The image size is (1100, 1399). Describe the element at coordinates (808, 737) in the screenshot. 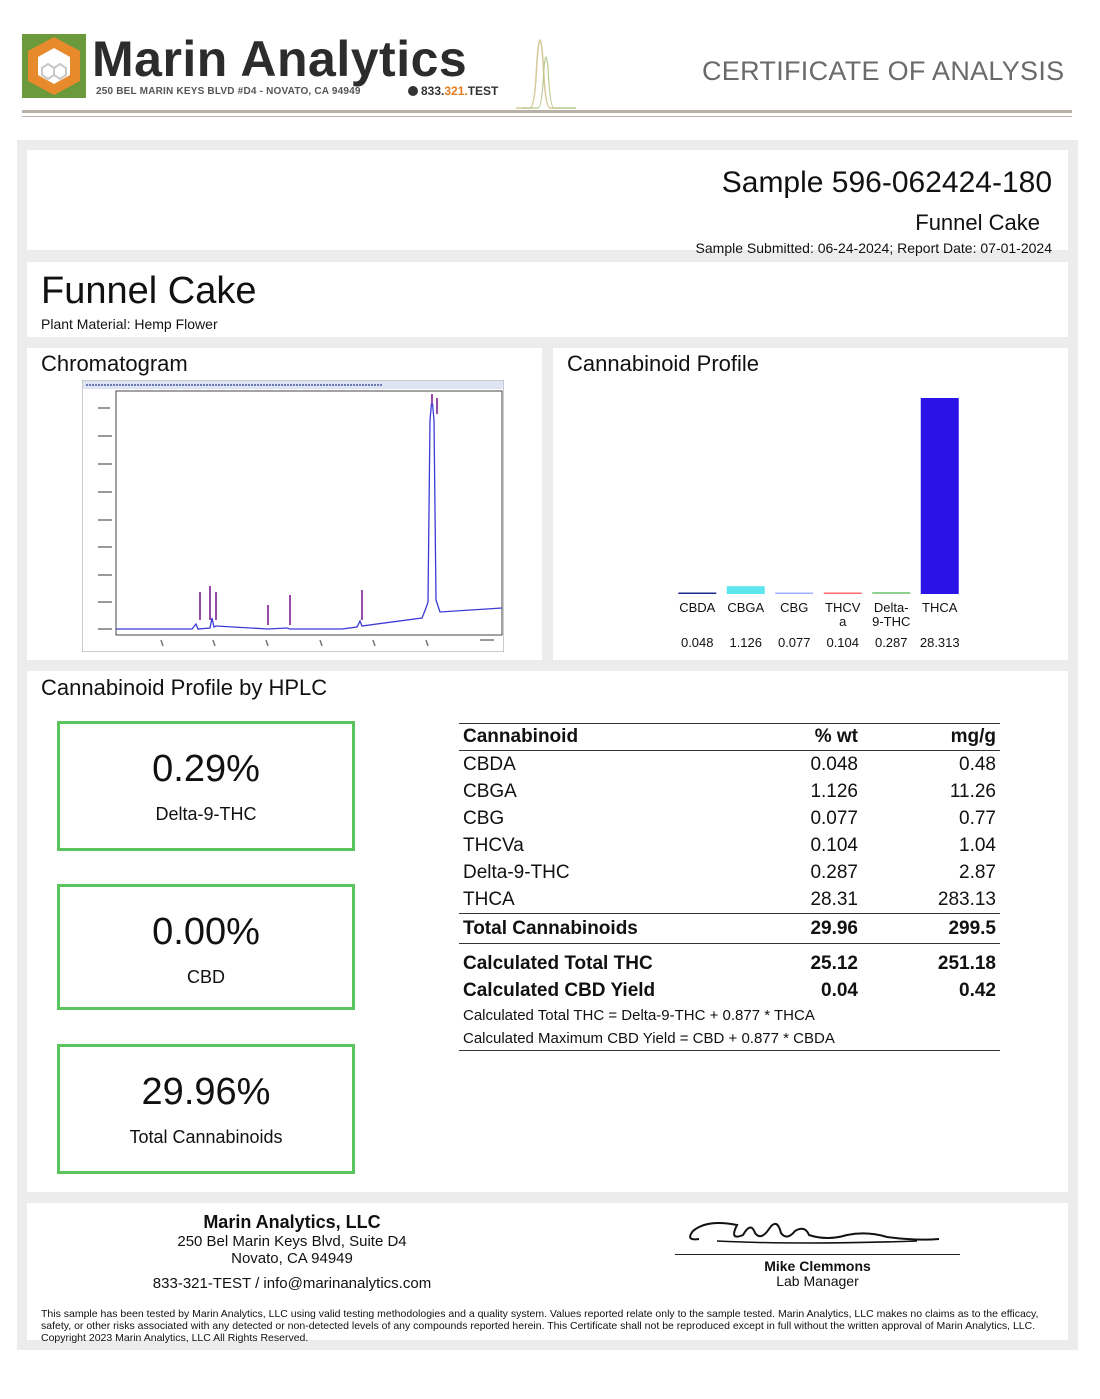

I see `column-header-percent-wt: % wt` at that location.